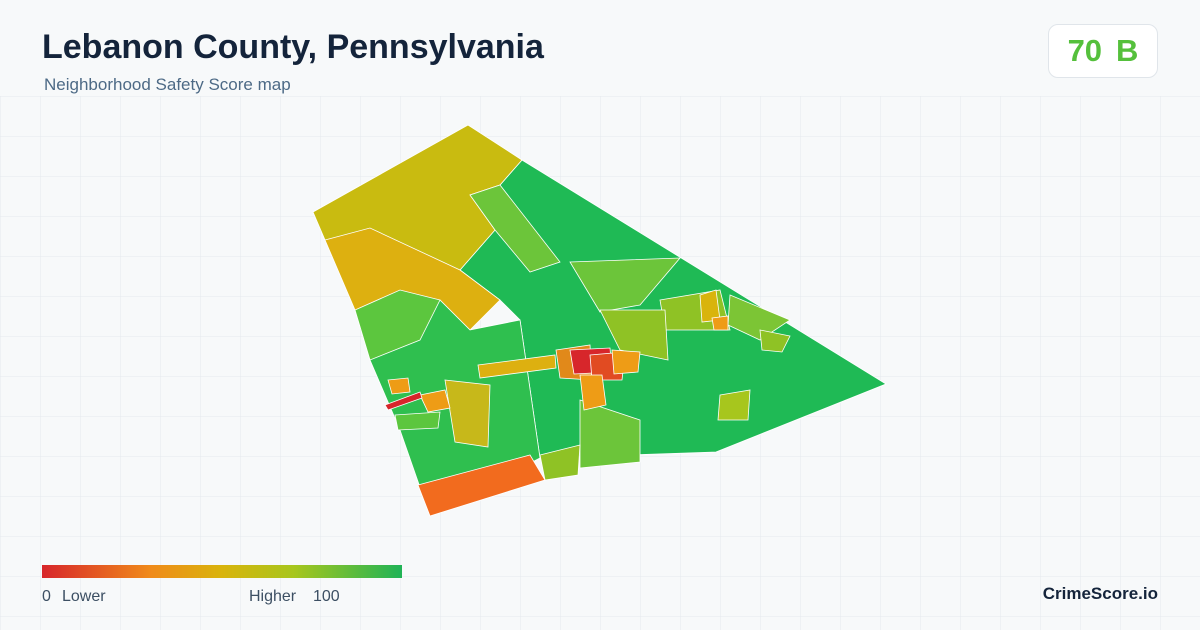  Describe the element at coordinates (293, 47) in the screenshot. I see `title: Lebanon County, Pennsylvania` at that location.